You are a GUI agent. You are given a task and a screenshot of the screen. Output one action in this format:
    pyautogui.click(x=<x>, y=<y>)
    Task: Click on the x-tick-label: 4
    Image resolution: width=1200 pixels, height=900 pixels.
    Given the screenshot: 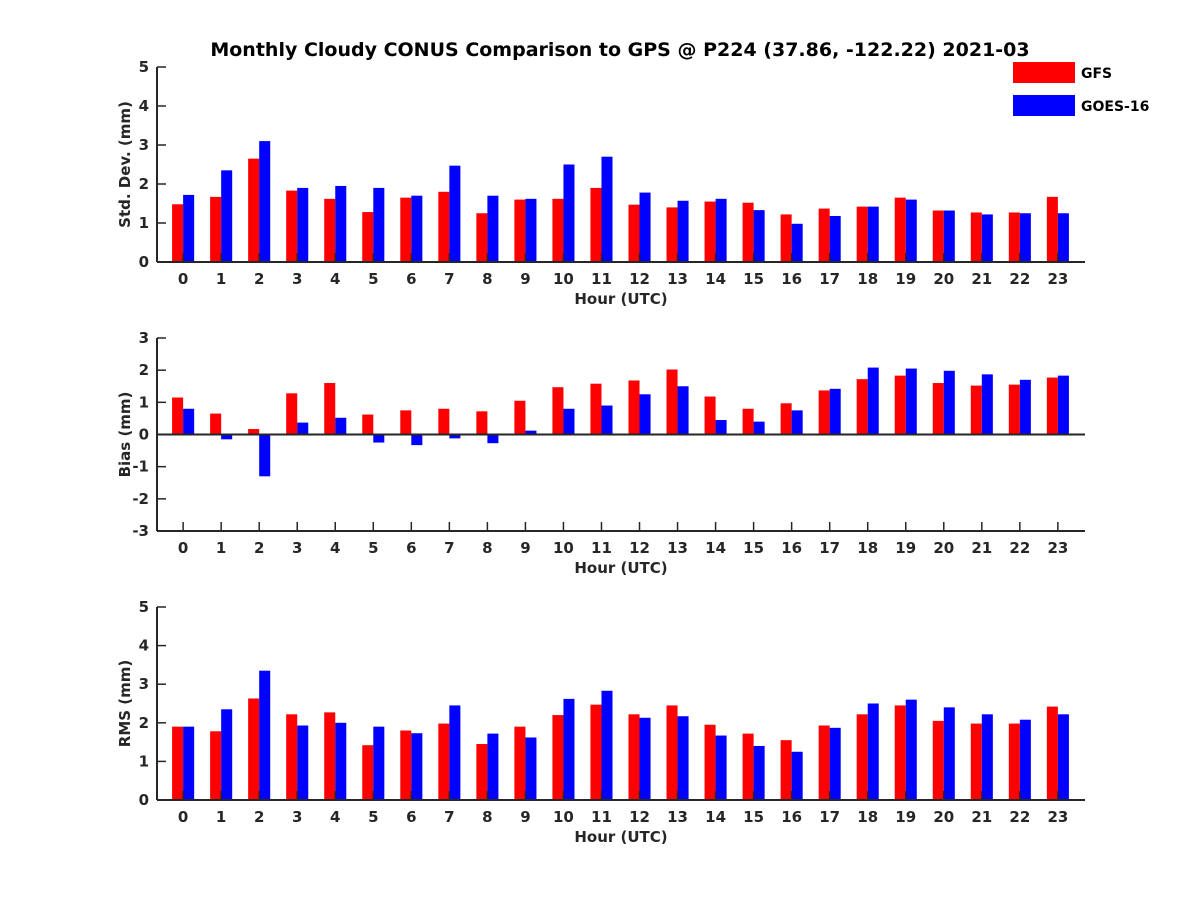 What is the action you would take?
    pyautogui.click(x=335, y=817)
    